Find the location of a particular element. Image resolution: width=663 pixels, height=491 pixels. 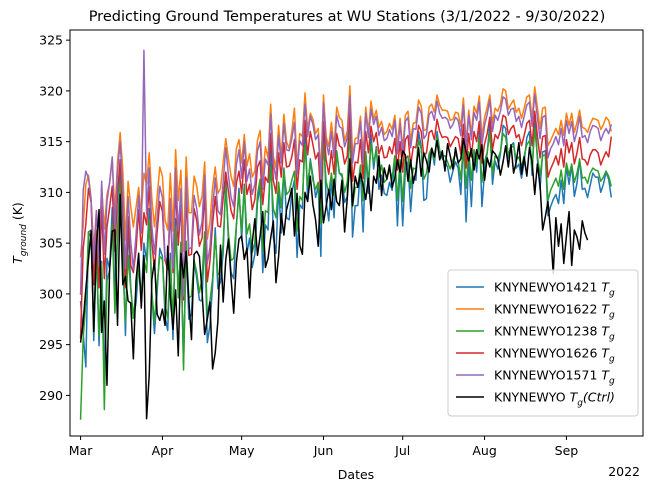

x-axis: Mar Apr May Jun Jul Aug Sep is located at coordinates (324, 447).